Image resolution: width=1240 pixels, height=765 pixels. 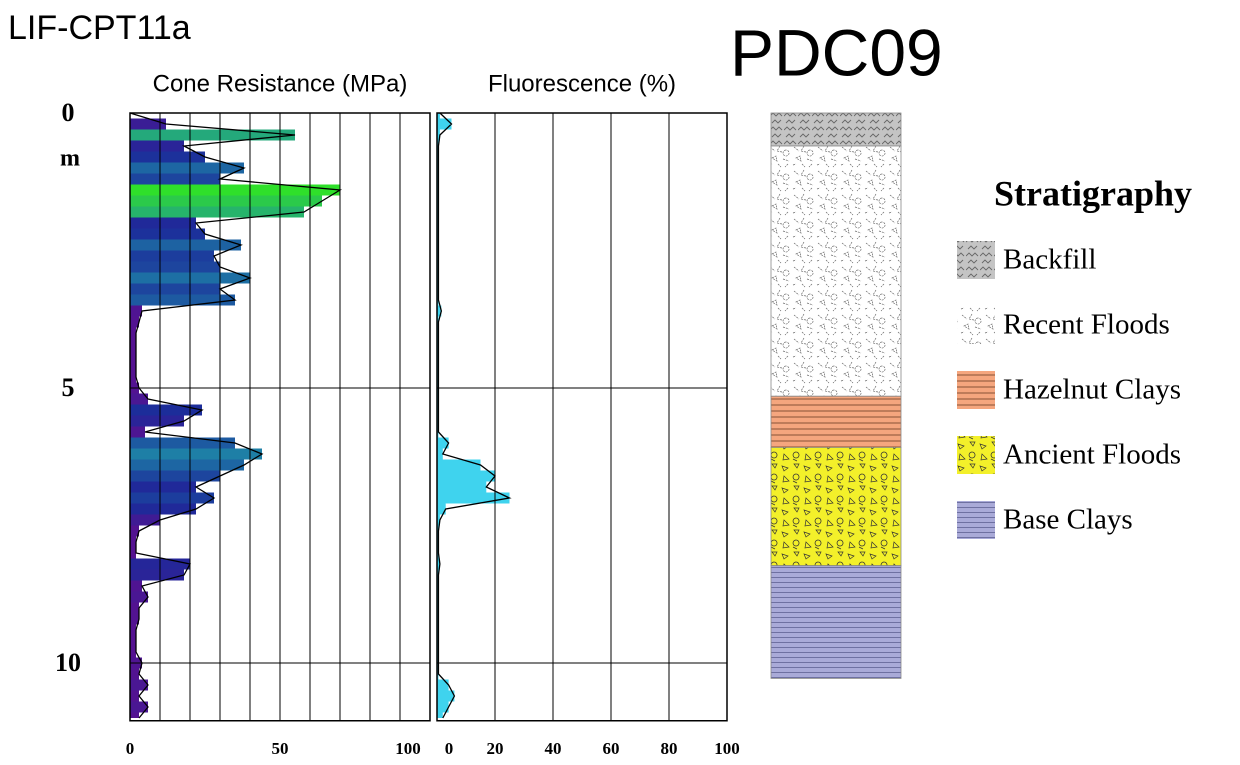 I want to click on legend-label: Ancient Floods, so click(x=1092, y=455).